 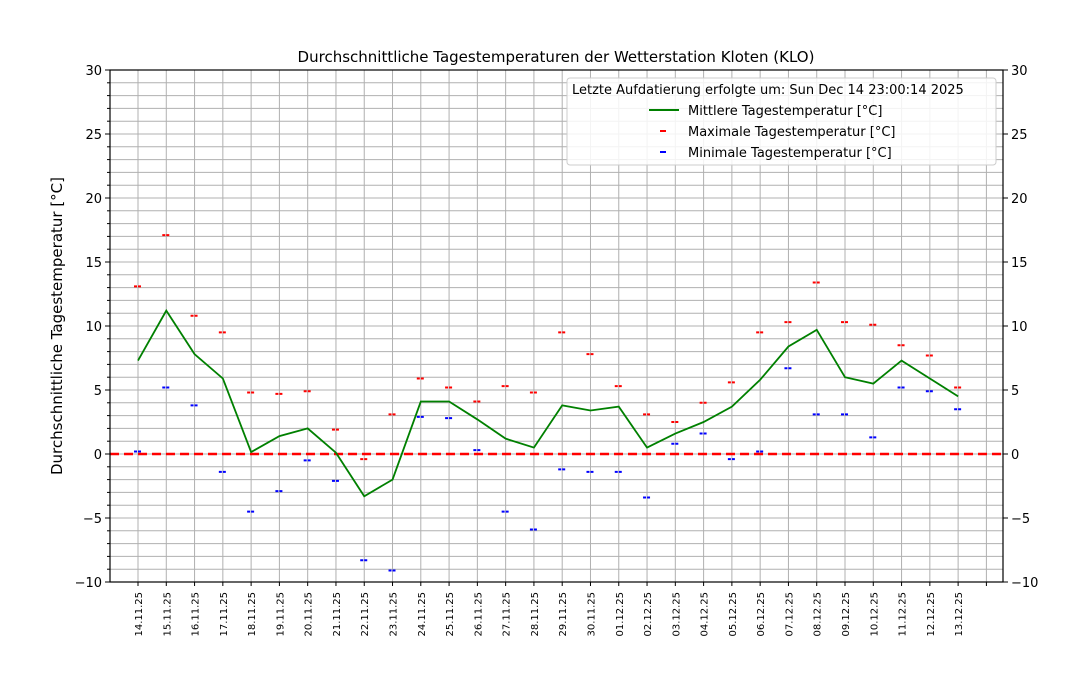 I want to click on x-tick-label: 12.12.25, so click(x=931, y=614).